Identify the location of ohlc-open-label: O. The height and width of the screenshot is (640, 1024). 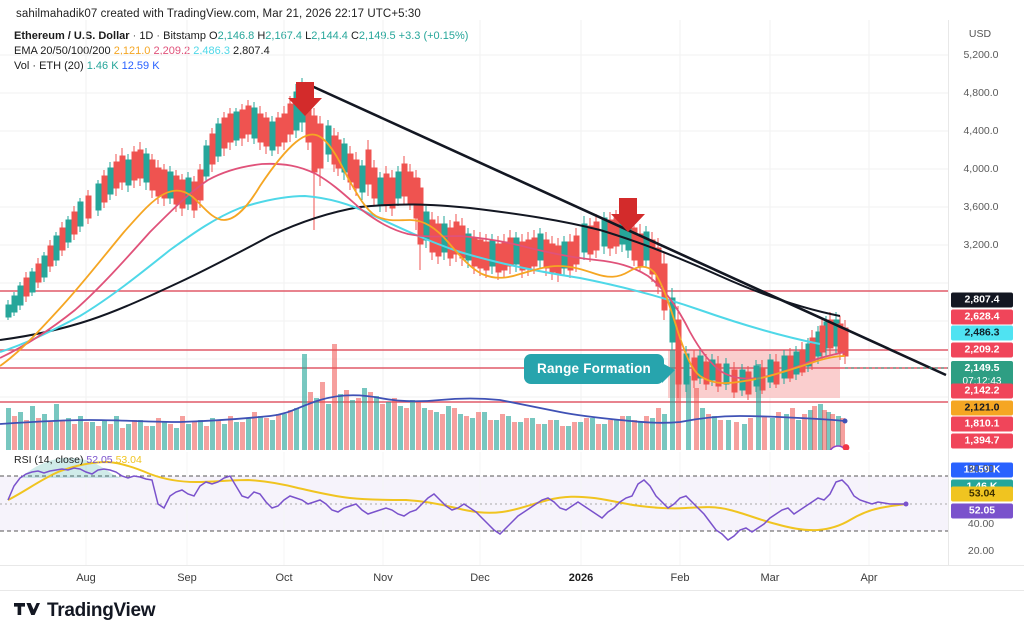
(213, 36).